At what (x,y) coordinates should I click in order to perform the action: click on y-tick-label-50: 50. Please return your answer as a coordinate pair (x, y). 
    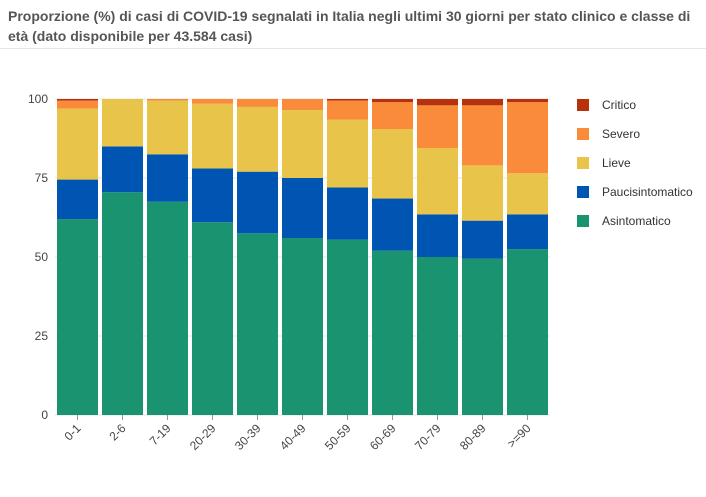
    Looking at the image, I should click on (42, 257).